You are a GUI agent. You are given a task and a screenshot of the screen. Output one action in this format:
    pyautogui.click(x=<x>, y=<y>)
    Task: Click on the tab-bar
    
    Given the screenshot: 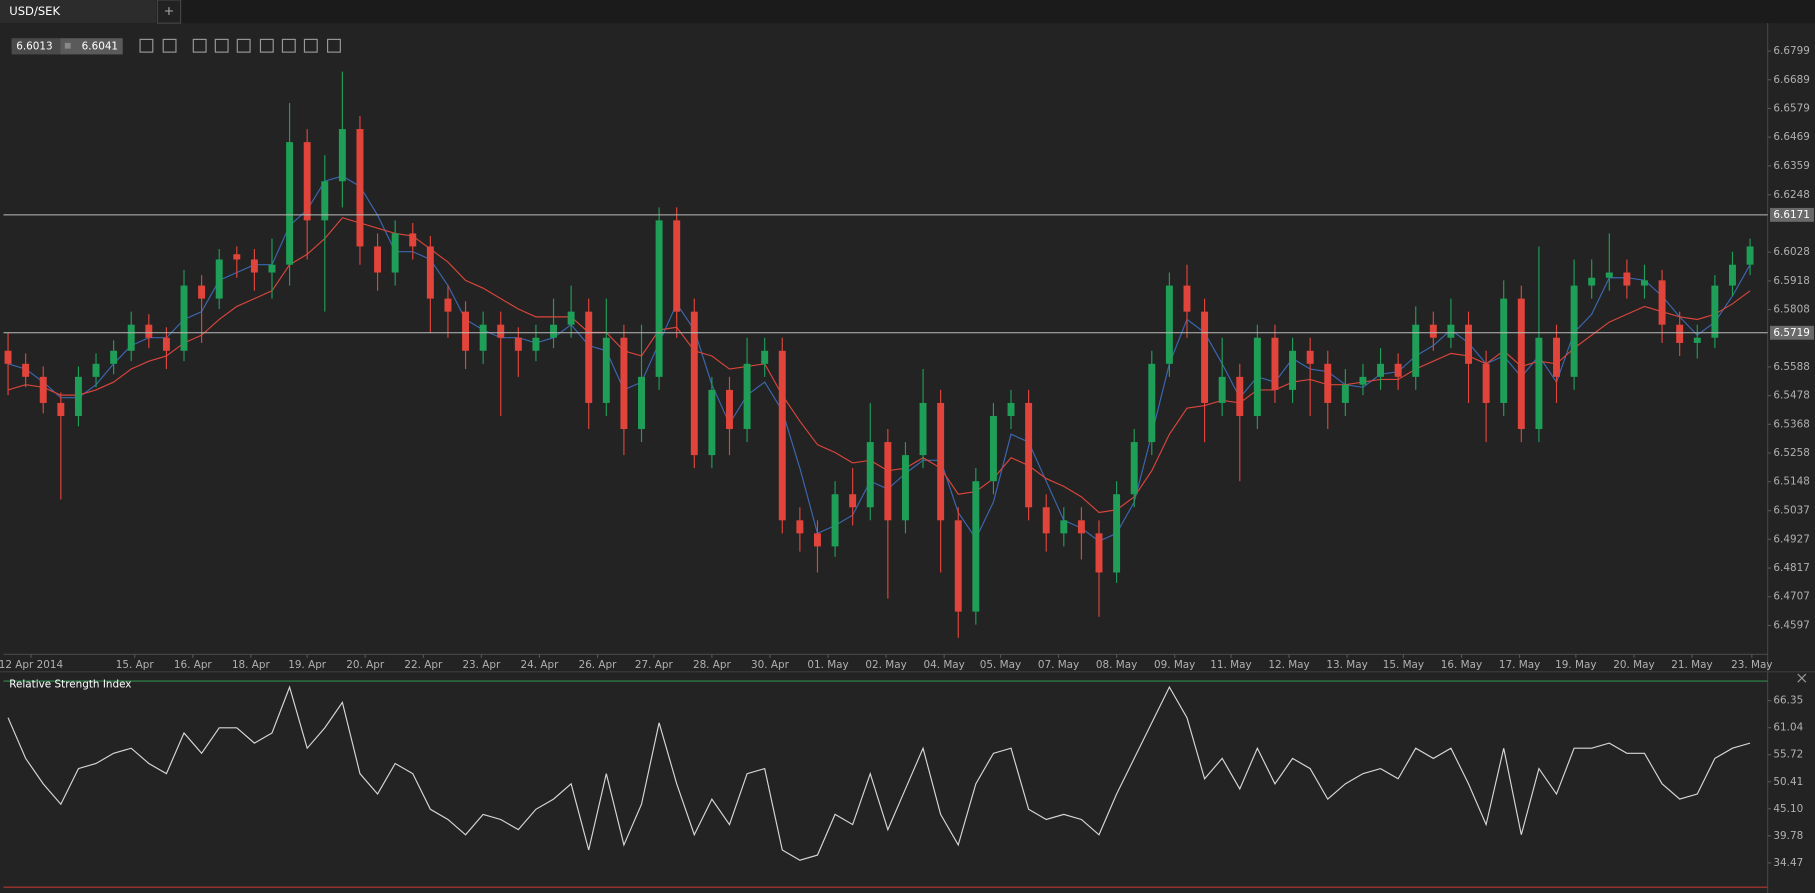 What is the action you would take?
    pyautogui.click(x=907, y=12)
    